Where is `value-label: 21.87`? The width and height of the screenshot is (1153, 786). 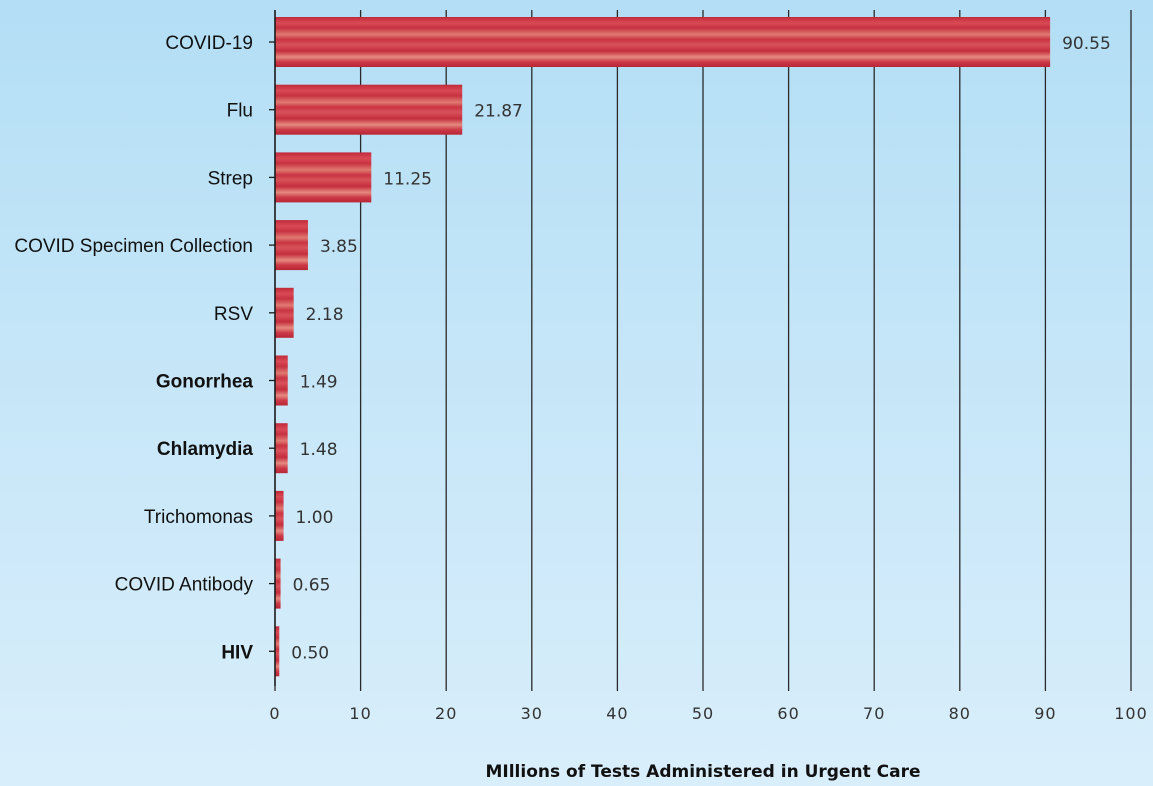
value-label: 21.87 is located at coordinates (498, 112).